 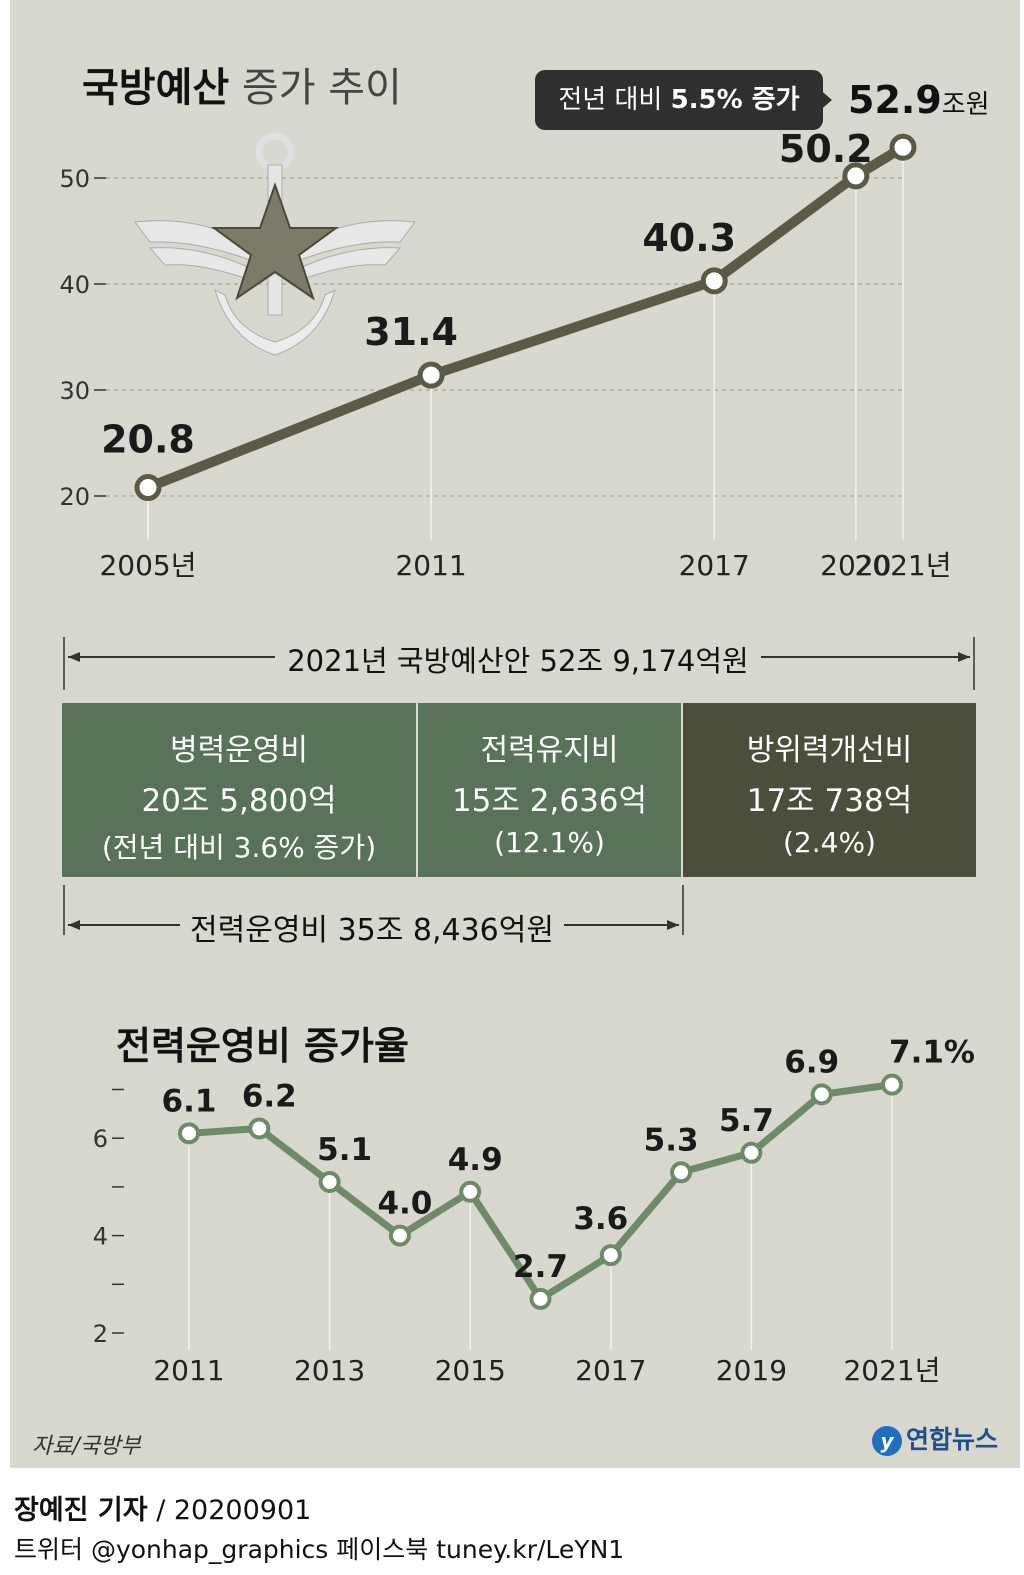 I want to click on segment-note: (2.4%), so click(x=829, y=842).